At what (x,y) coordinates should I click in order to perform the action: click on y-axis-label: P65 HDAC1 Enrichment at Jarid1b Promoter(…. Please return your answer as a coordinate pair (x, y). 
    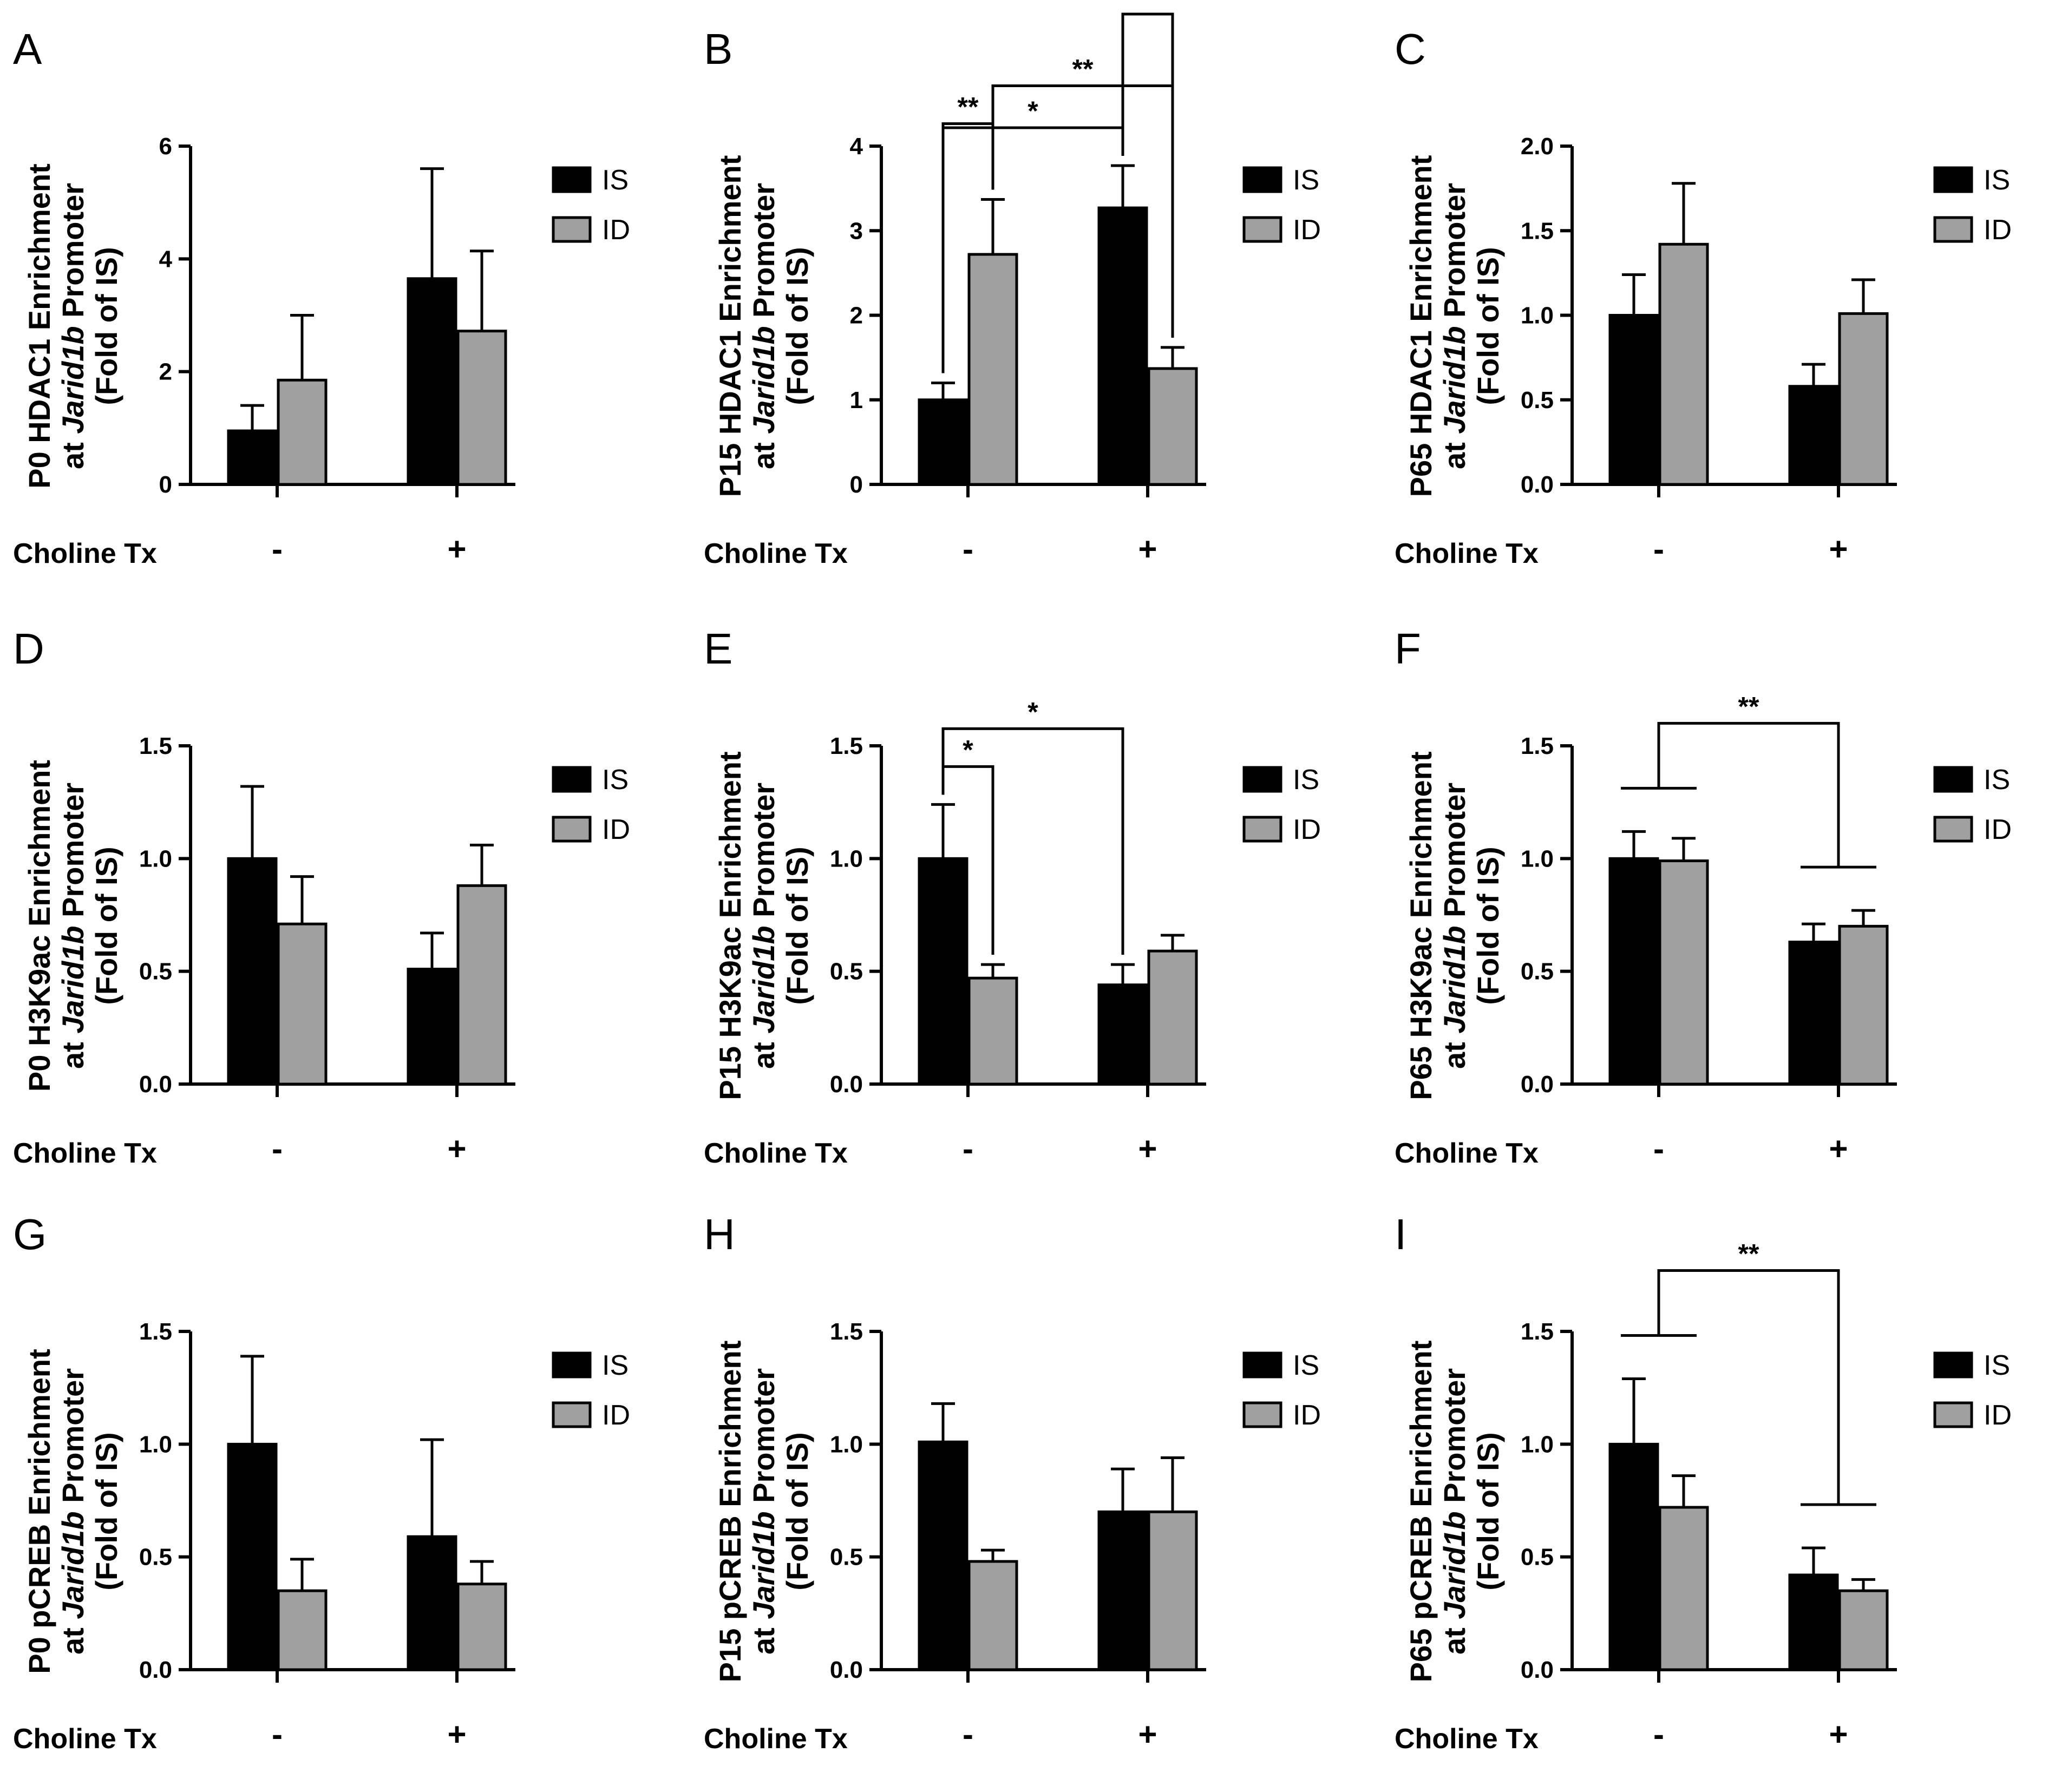
    Looking at the image, I should click on (1454, 326).